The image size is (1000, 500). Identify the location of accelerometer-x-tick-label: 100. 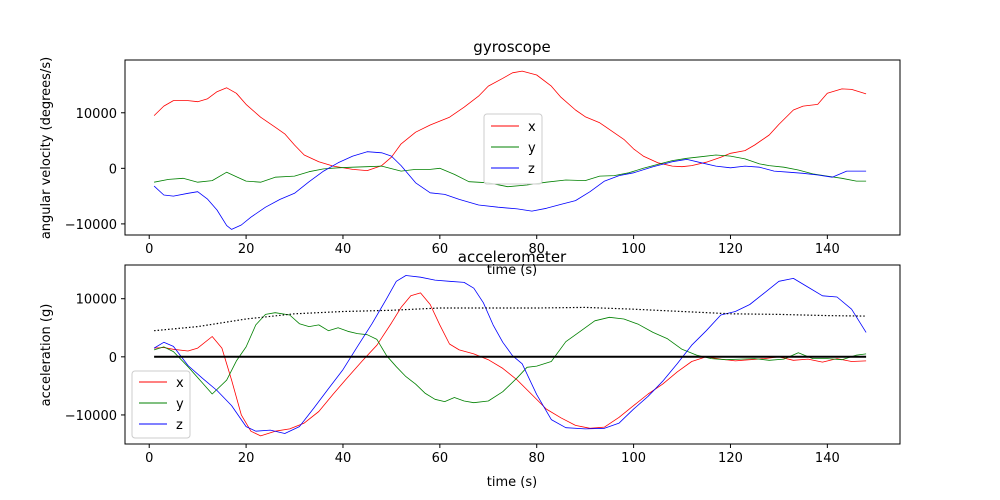
(633, 458).